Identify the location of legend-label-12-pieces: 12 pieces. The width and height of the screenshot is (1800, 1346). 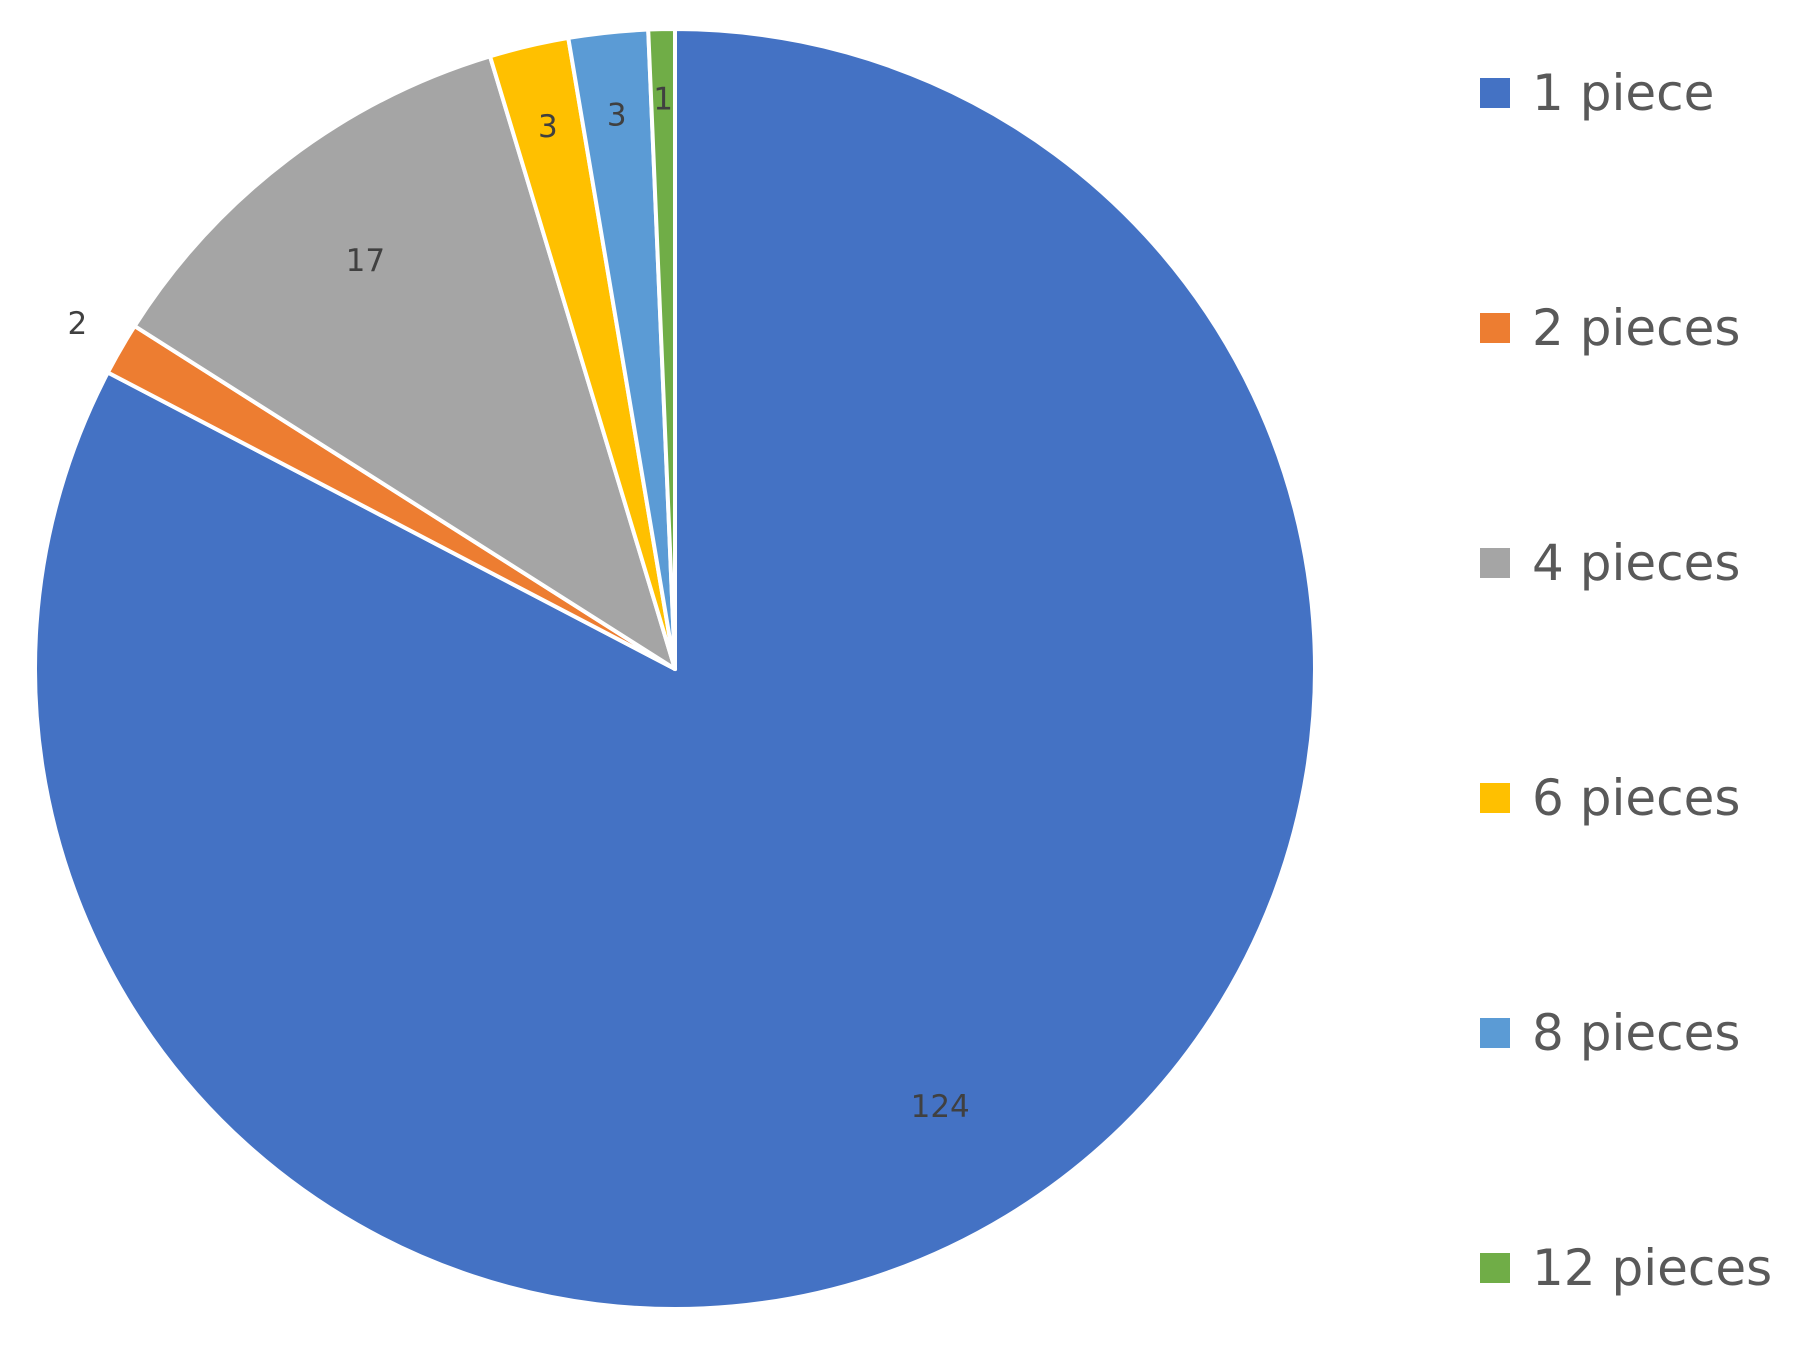
(1652, 1268).